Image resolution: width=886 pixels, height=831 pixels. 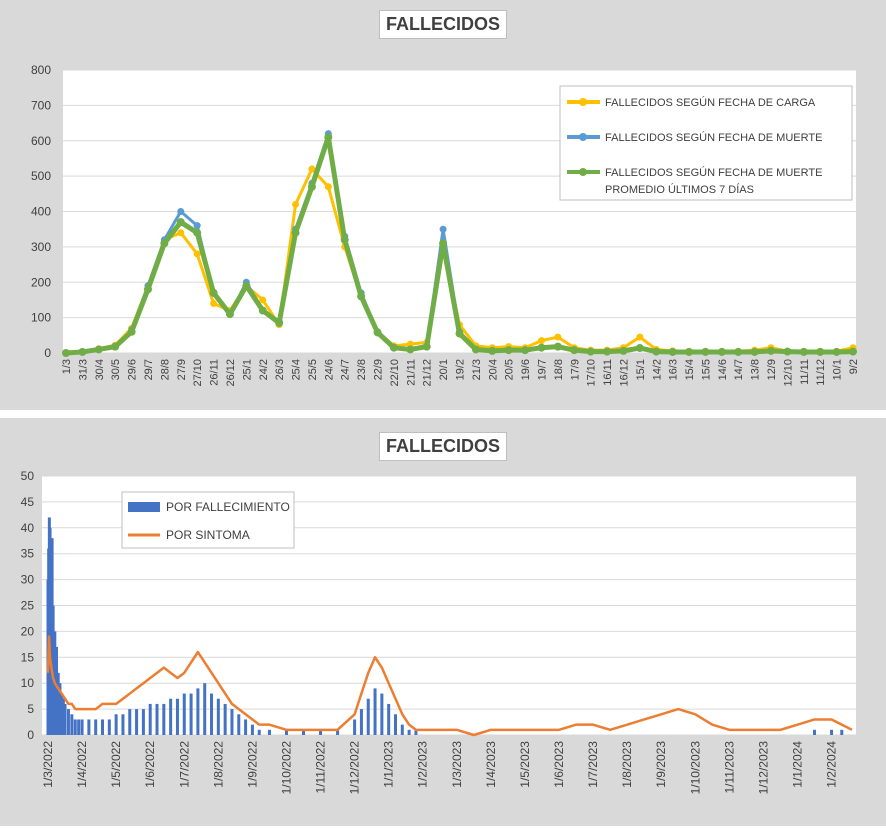 I want to click on y-tick-label: 500, so click(x=41, y=176).